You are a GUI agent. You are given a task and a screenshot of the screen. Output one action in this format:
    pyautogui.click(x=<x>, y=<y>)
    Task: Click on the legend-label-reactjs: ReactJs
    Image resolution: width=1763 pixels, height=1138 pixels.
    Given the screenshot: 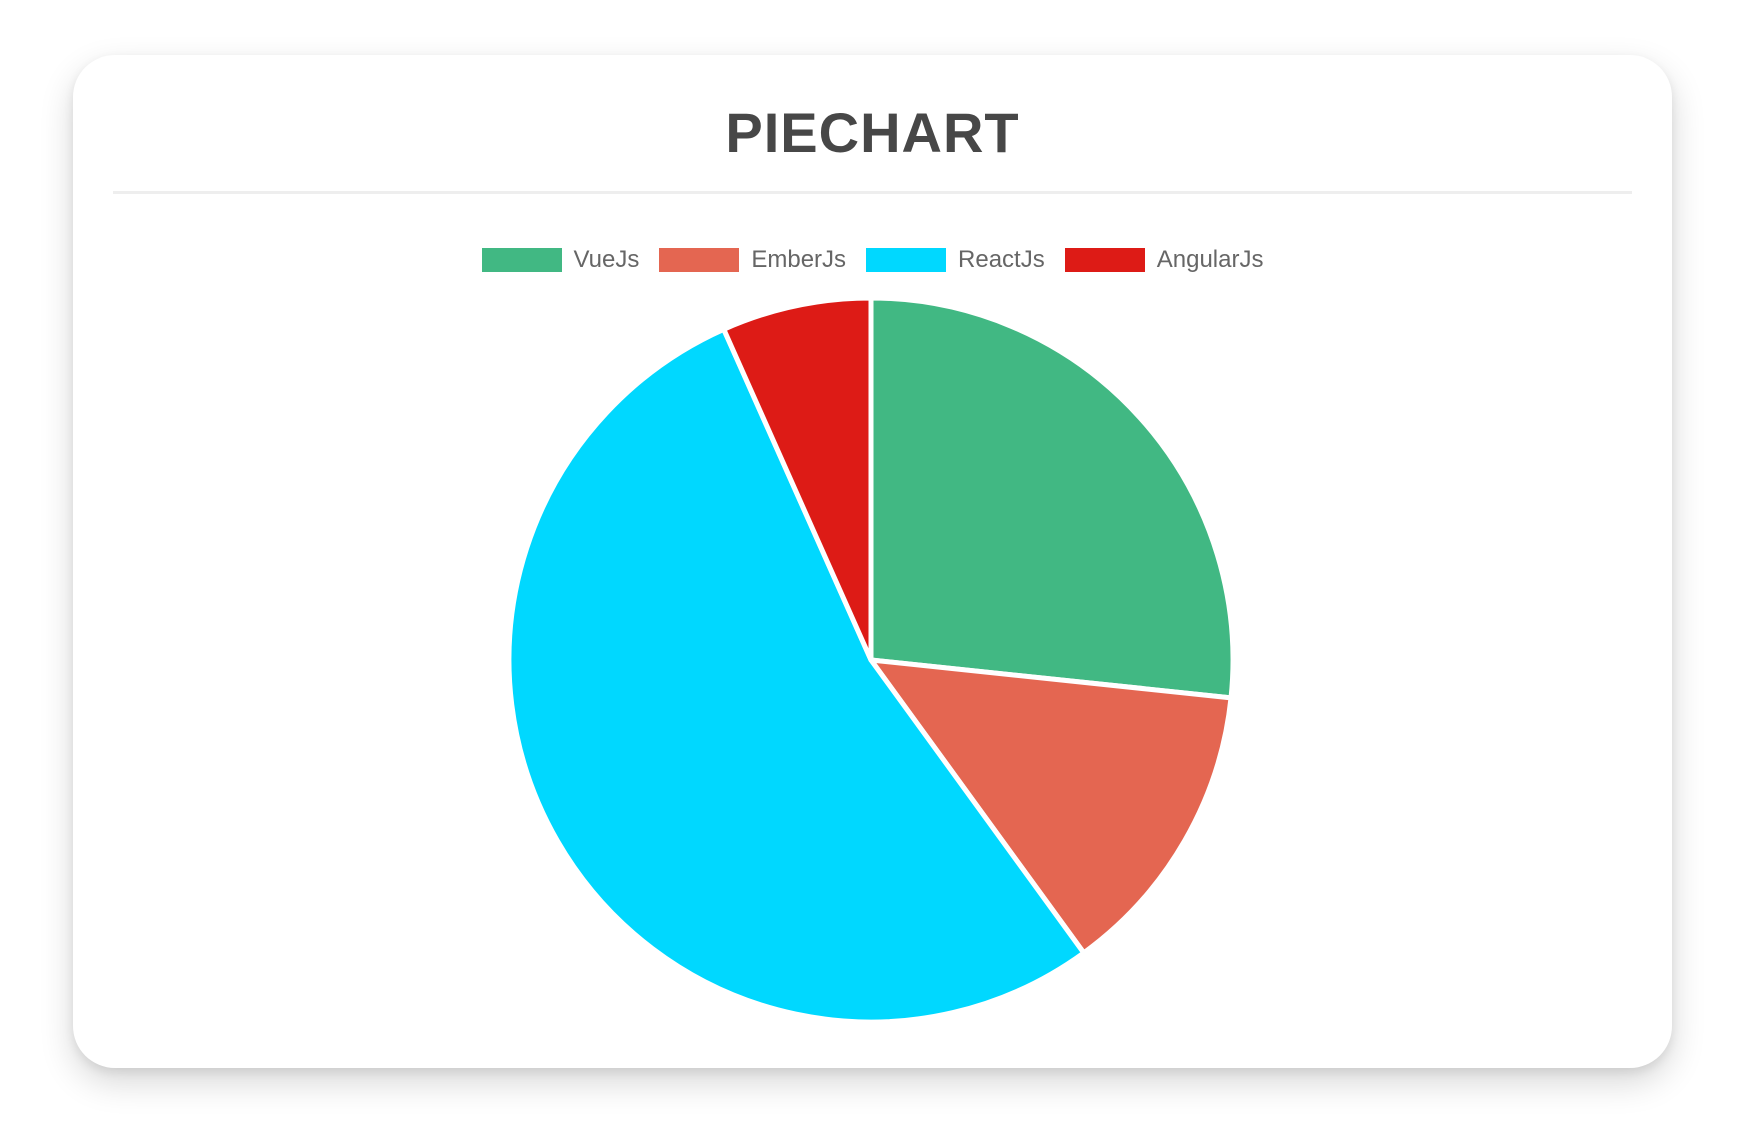 What is the action you would take?
    pyautogui.click(x=1001, y=259)
    